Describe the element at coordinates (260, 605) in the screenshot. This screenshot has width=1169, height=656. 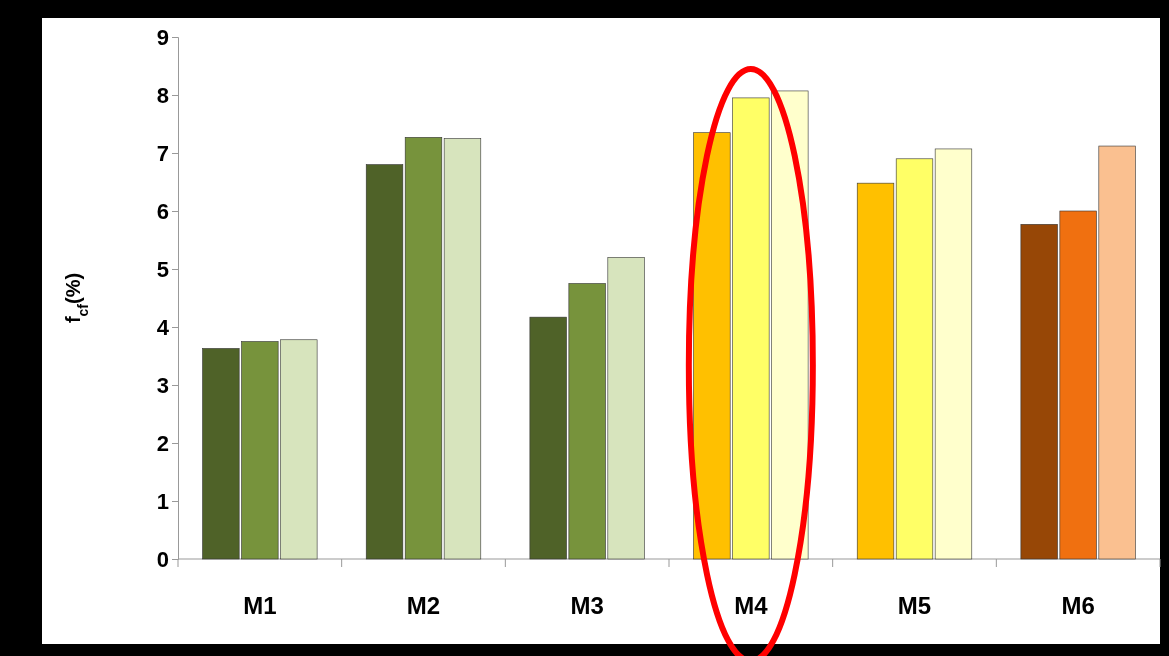
I see `x-tick-label: M1` at that location.